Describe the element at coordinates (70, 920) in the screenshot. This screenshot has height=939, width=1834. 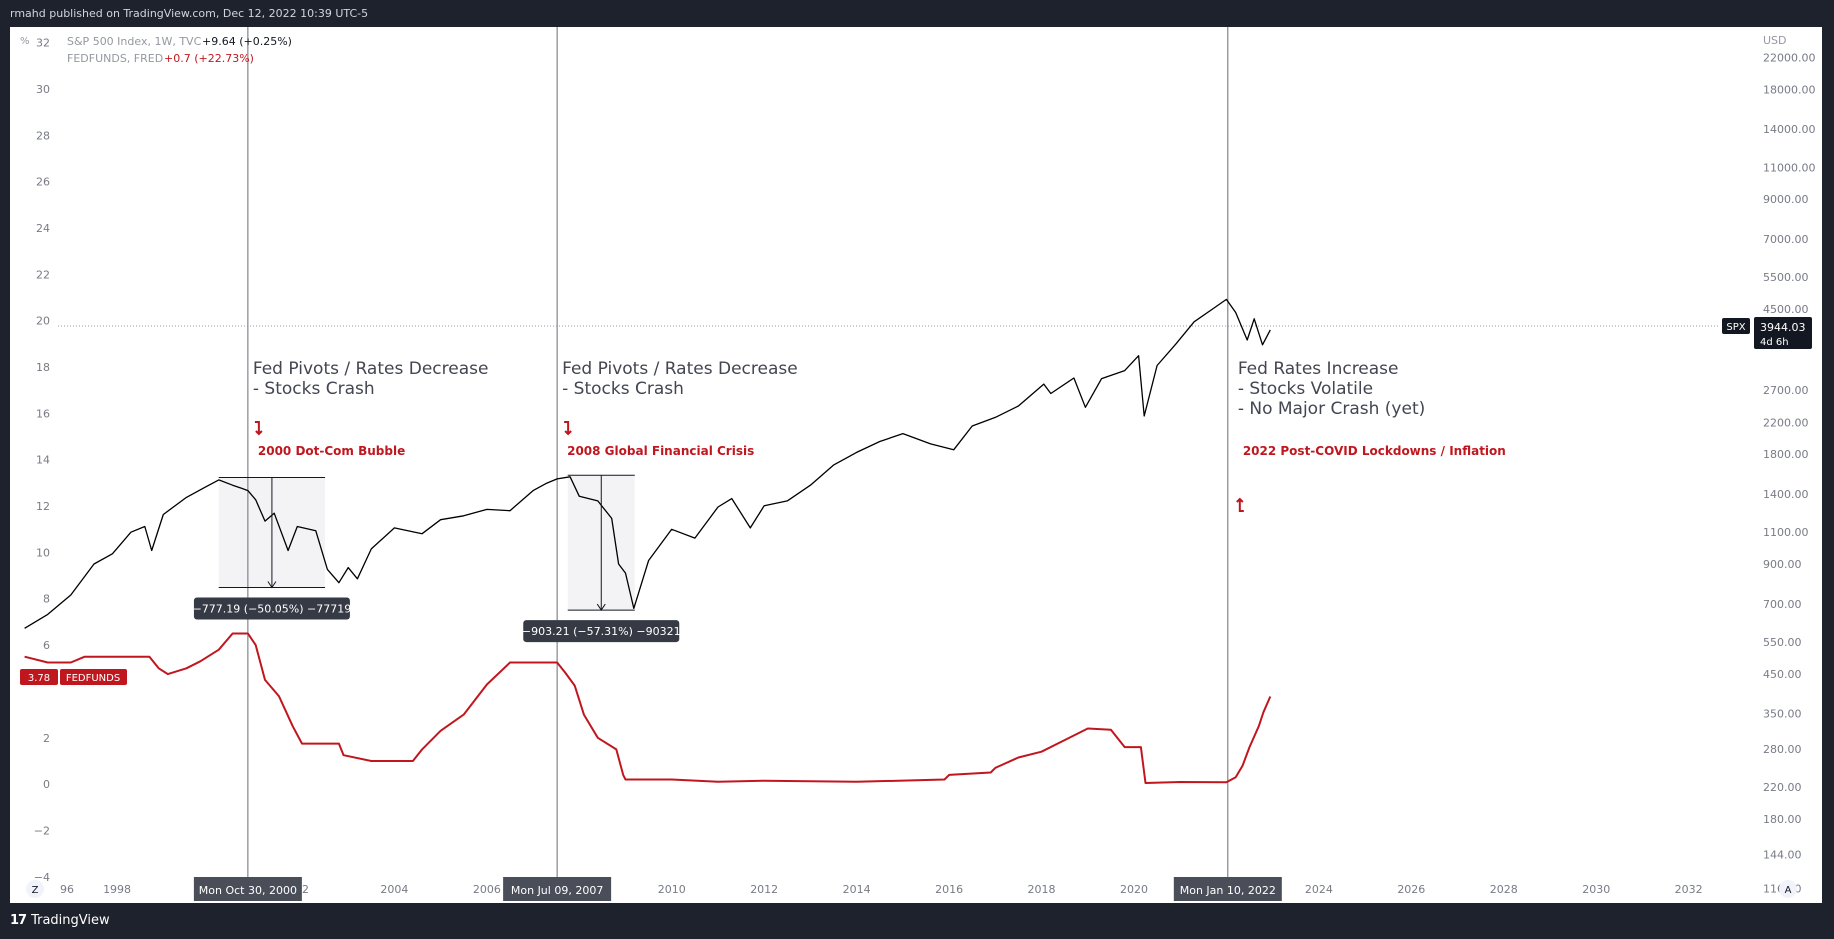
I see `brand-name: TradingView` at that location.